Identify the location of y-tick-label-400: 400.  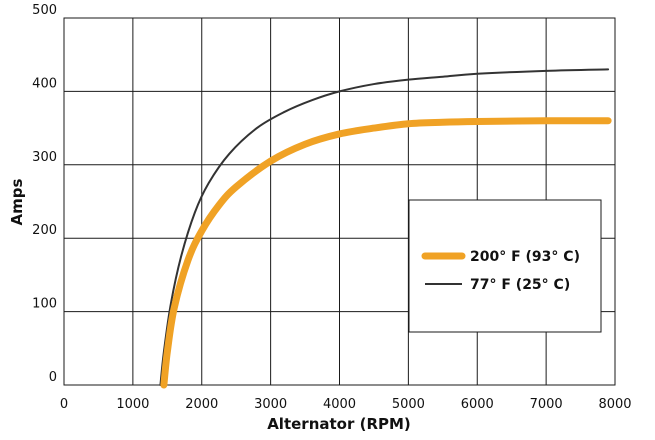
(44, 83).